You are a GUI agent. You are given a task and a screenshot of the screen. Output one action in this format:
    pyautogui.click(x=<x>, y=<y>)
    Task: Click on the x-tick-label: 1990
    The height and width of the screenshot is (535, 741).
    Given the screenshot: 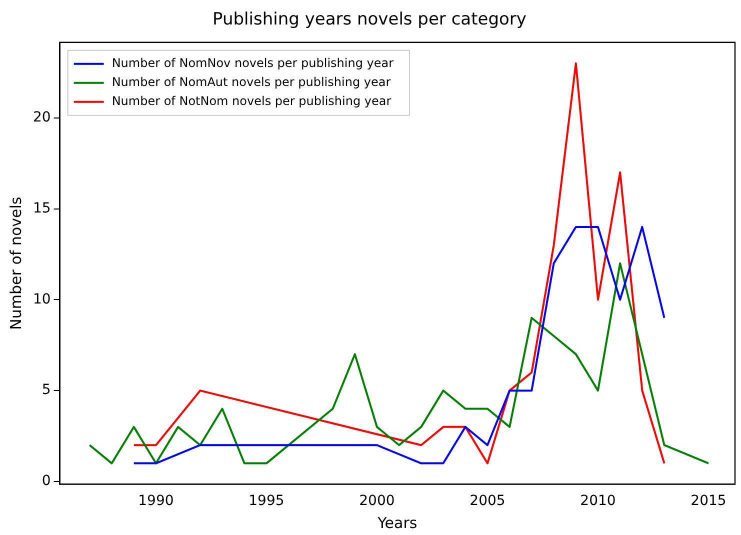 What is the action you would take?
    pyautogui.click(x=156, y=501)
    